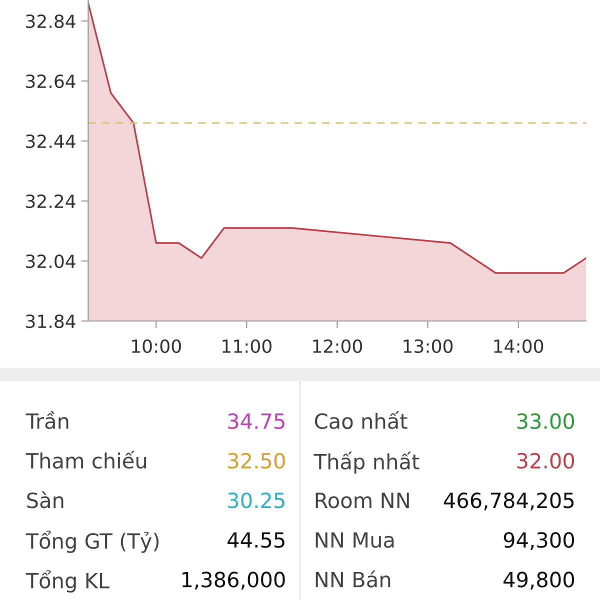 The image size is (600, 600). What do you see at coordinates (45, 499) in the screenshot?
I see `category-label: Sàn` at bounding box center [45, 499].